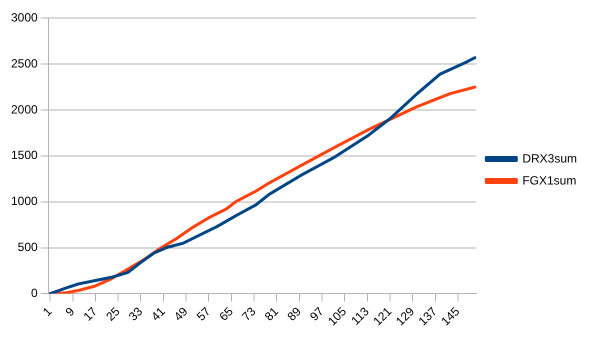 This screenshot has width=605, height=340. I want to click on legend-label: FGX1sum, so click(549, 180).